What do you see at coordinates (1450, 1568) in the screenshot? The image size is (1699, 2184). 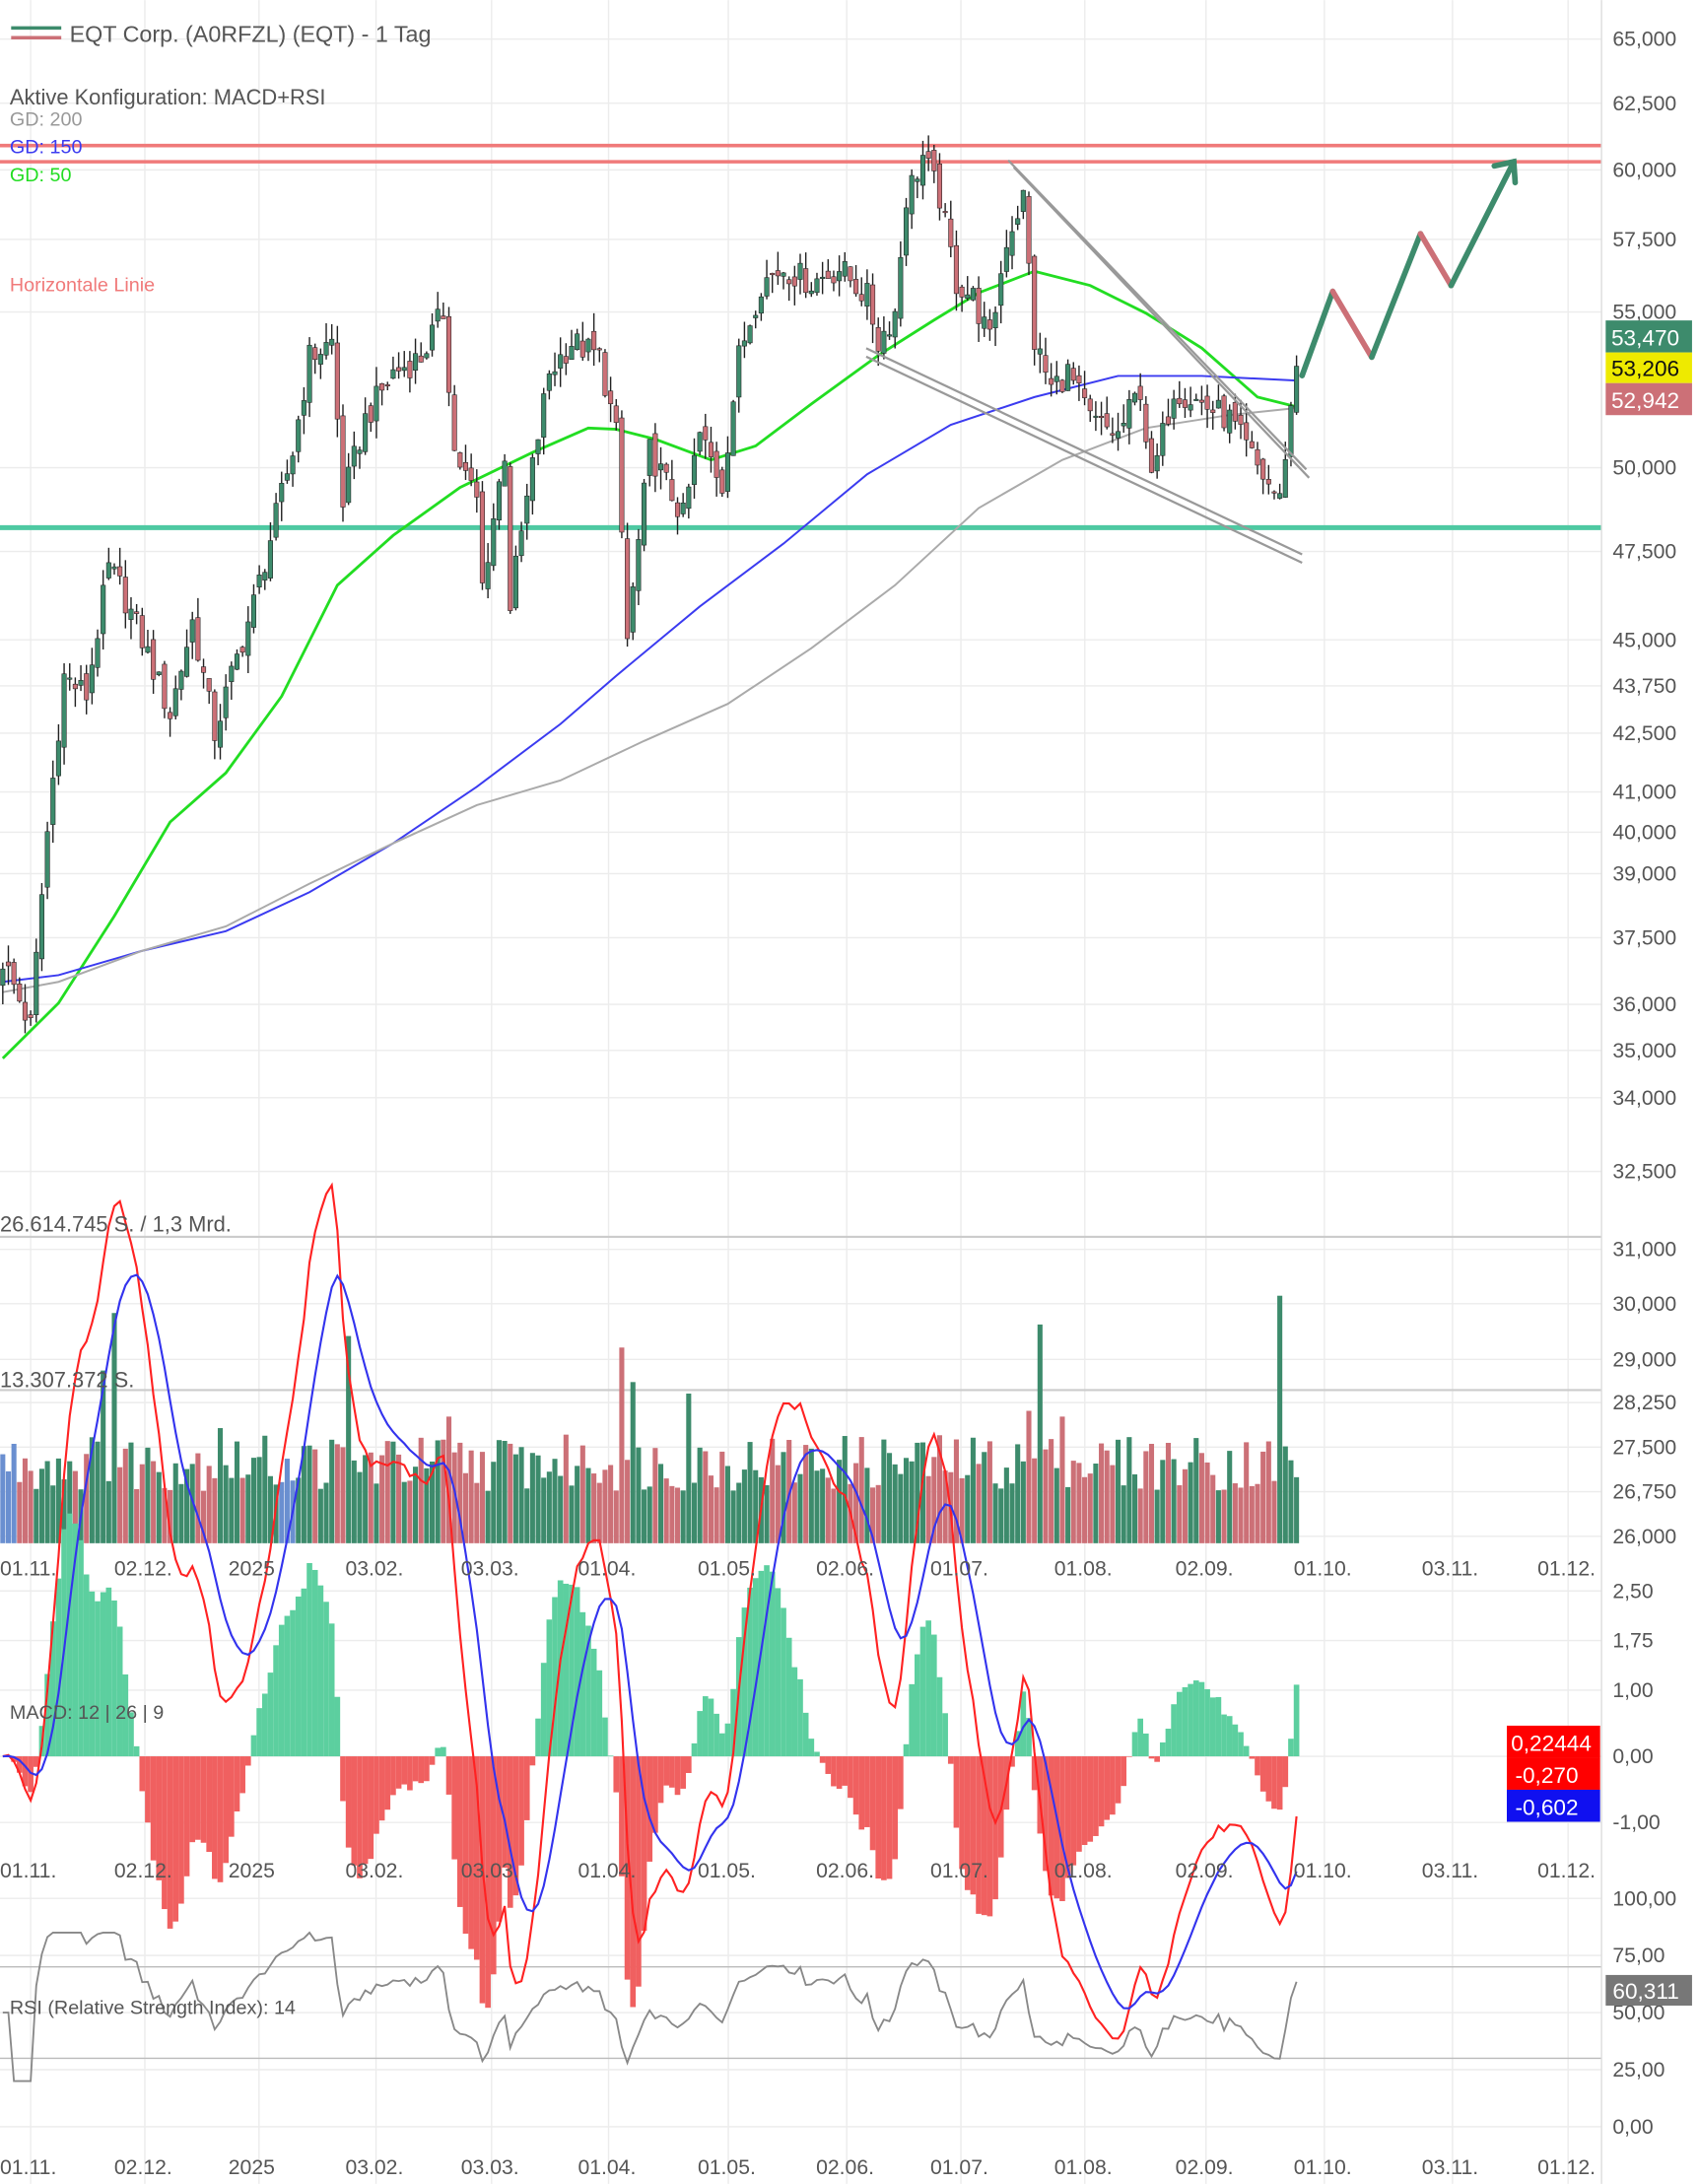 I see `x-tick-label-price: 03.11.` at bounding box center [1450, 1568].